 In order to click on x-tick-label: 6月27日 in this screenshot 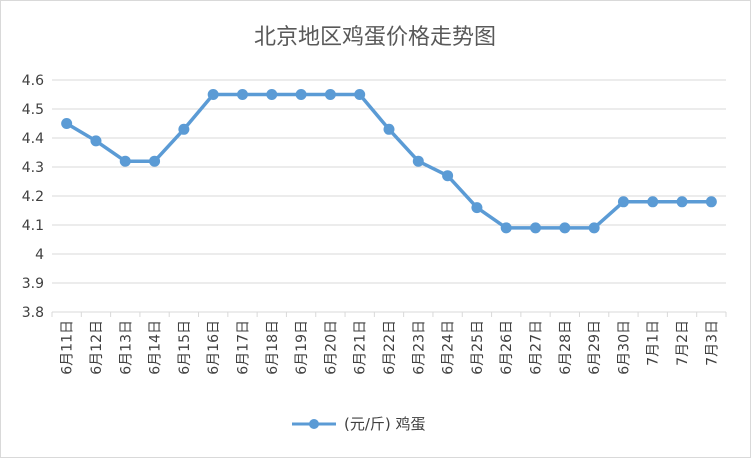, I will do `click(537, 347)`.